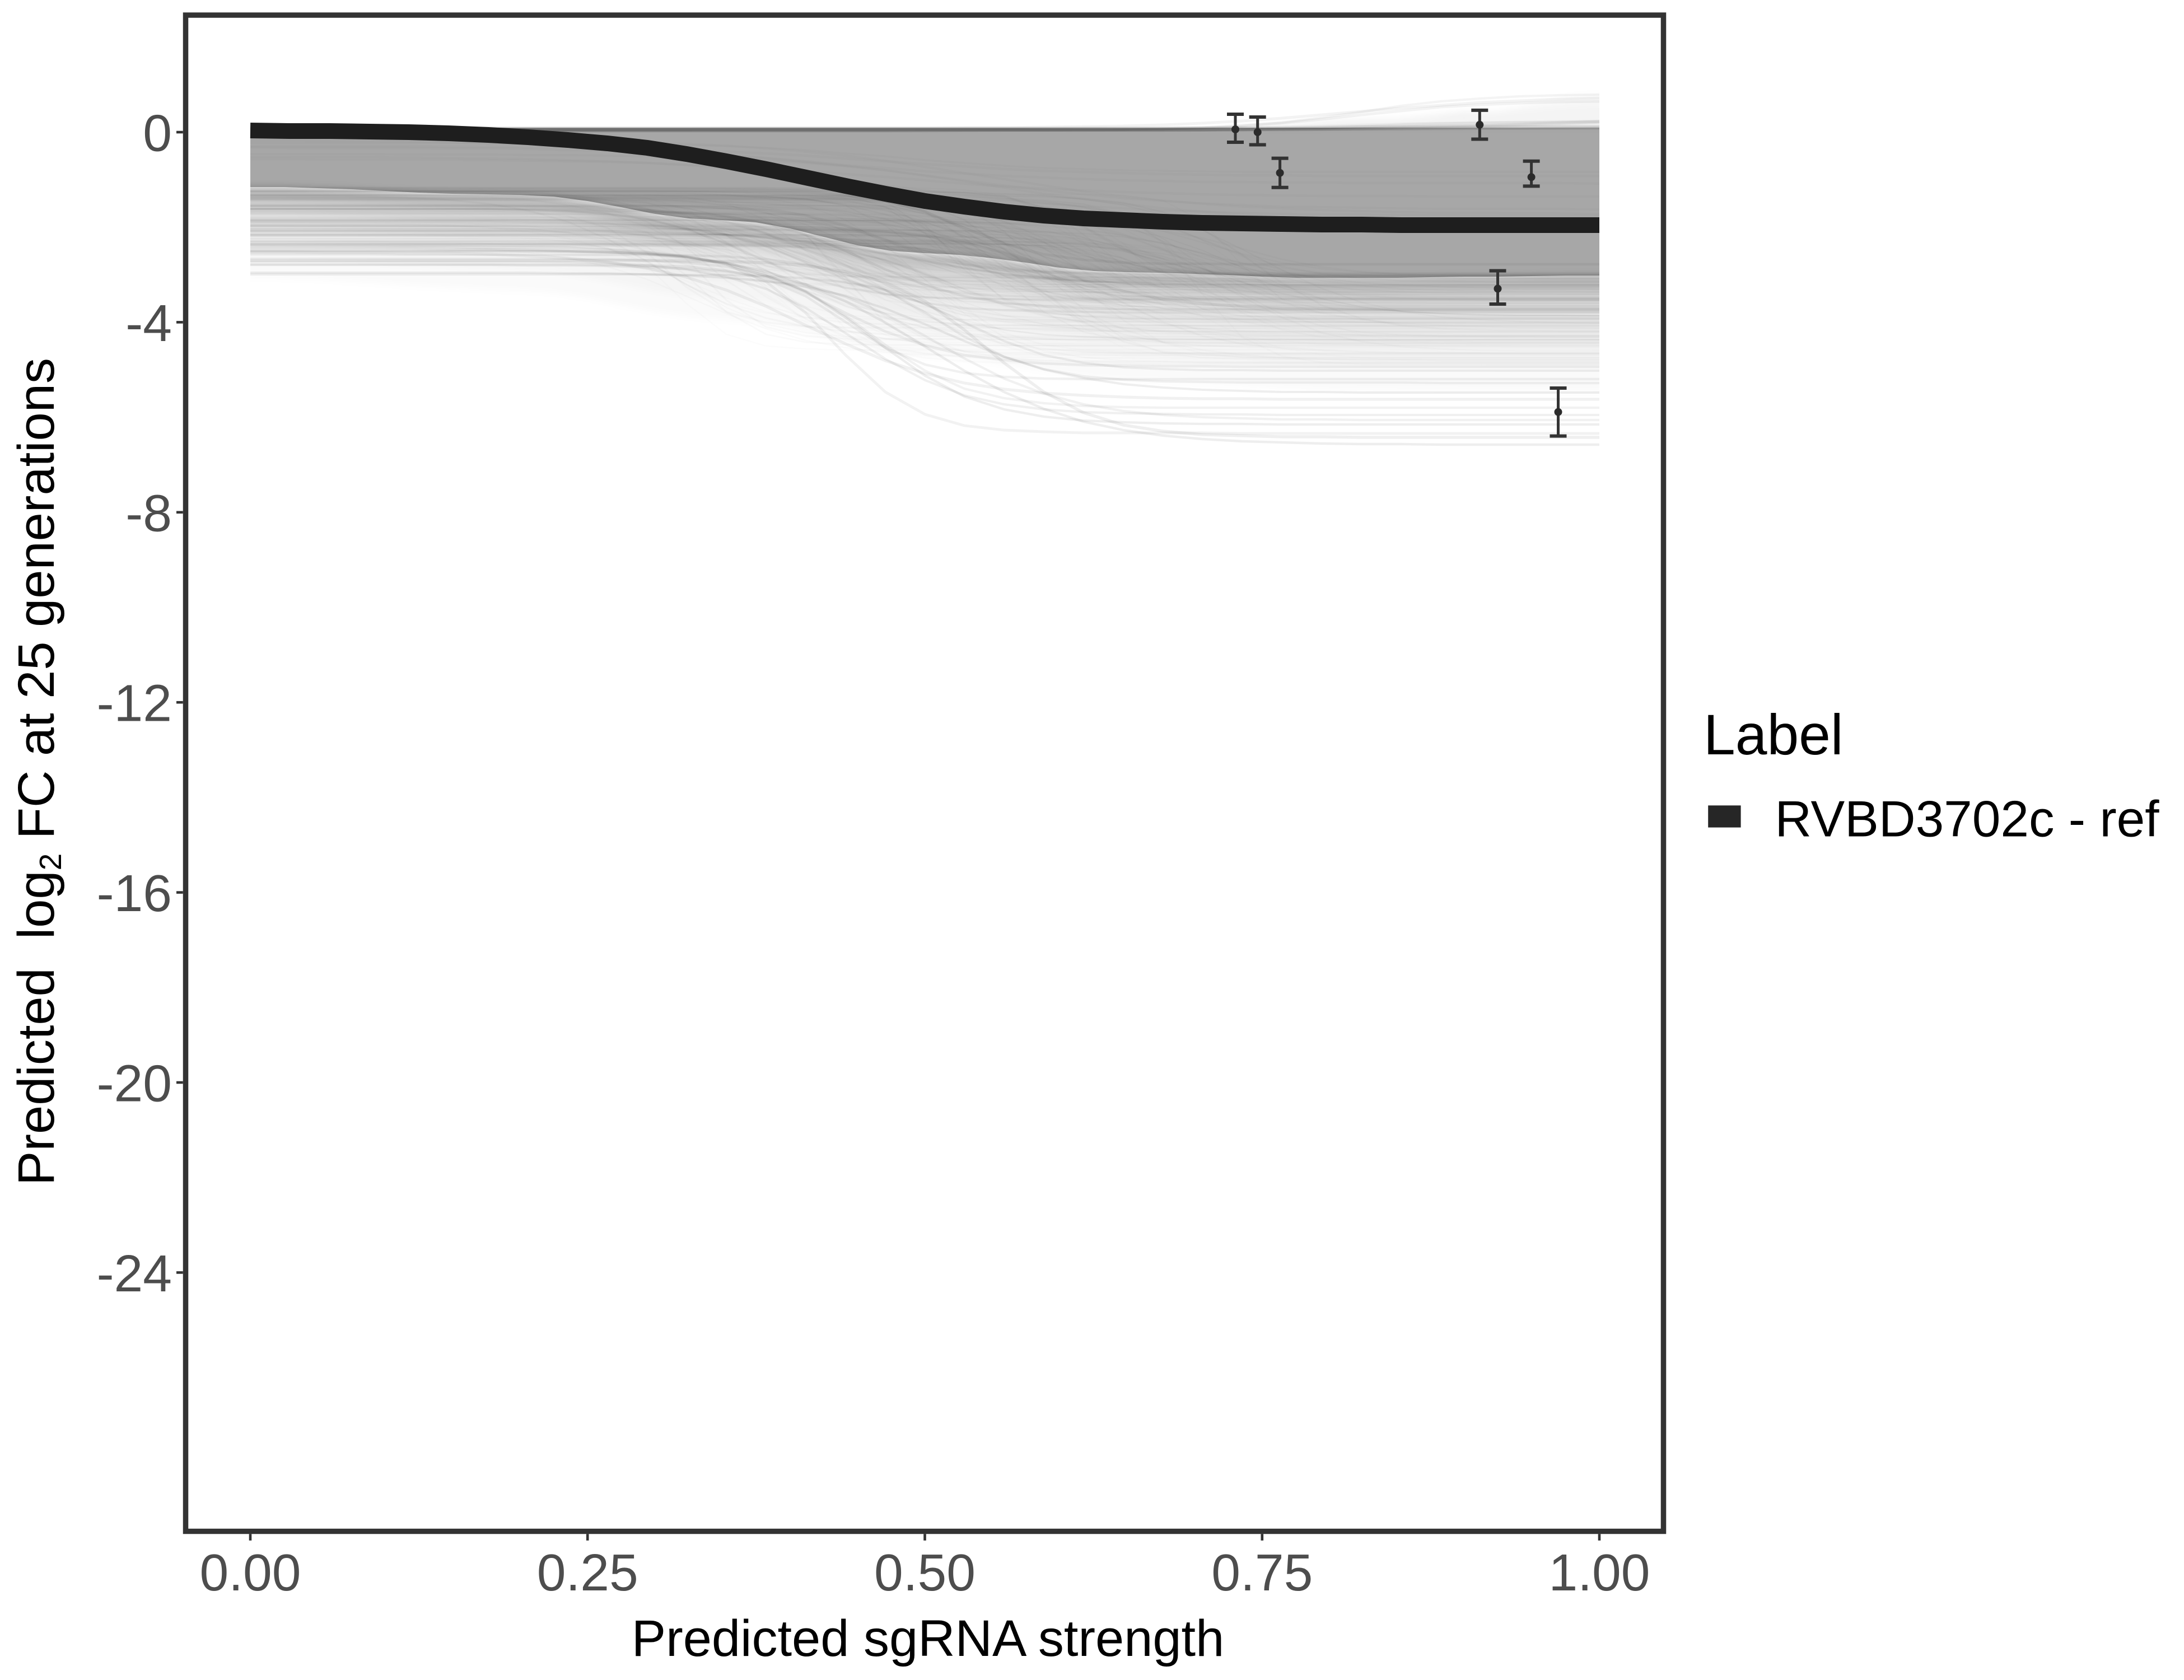 The image size is (2184, 1680). Describe the element at coordinates (250, 1572) in the screenshot. I see `svg-text: 0.00` at that location.